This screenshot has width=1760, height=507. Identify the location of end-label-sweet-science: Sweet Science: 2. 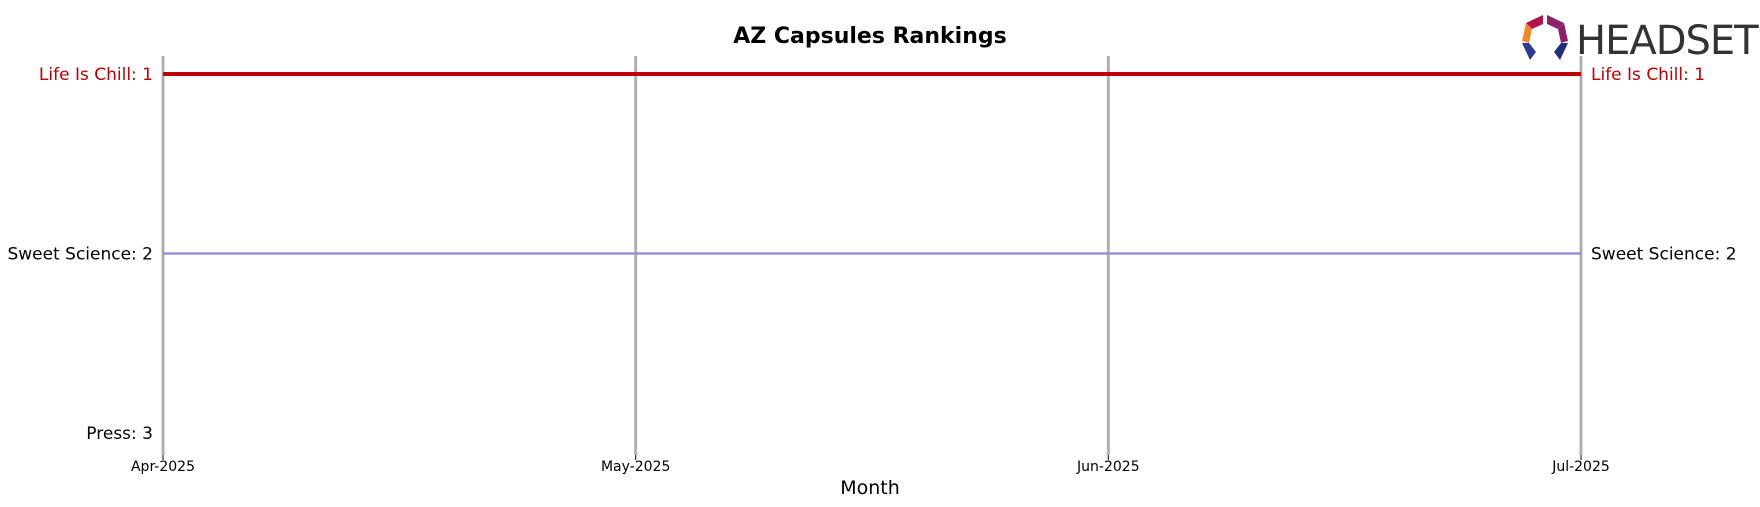
(1664, 255).